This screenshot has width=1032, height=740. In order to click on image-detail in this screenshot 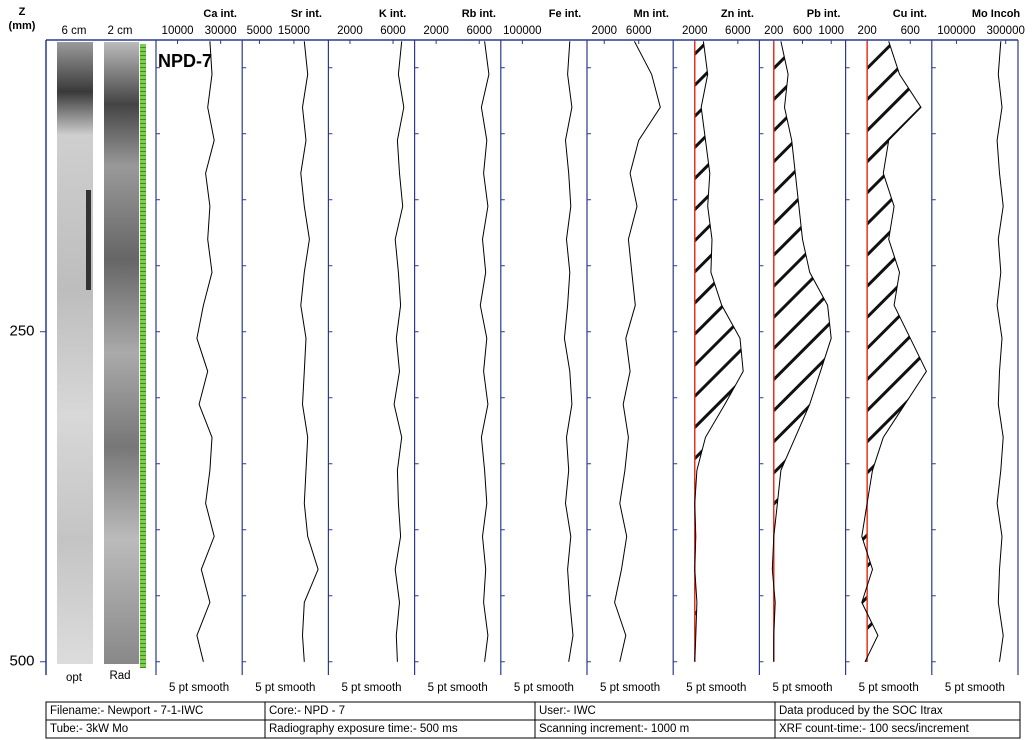, I will do `click(88, 240)`.